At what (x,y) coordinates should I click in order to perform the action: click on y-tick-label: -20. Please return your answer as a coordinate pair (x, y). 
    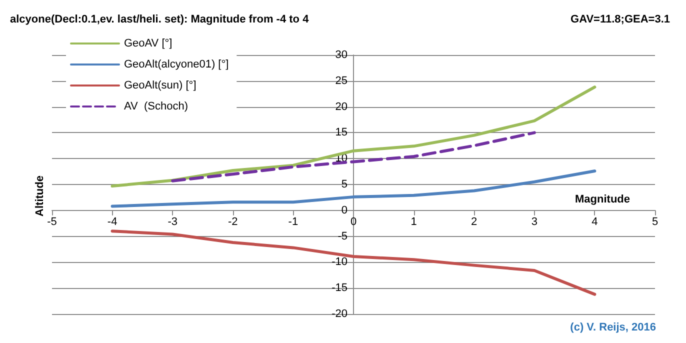
    Looking at the image, I should click on (340, 314).